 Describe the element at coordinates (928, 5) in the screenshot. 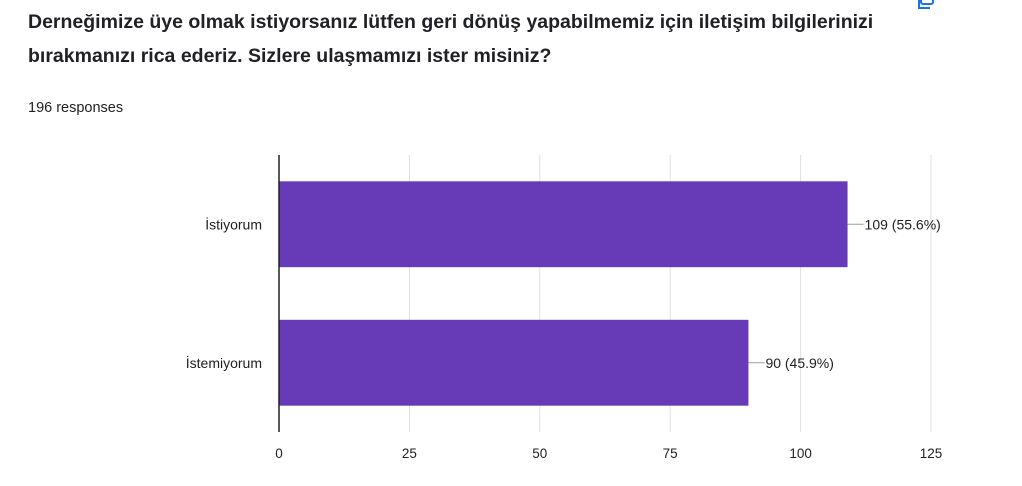

I see `copy-chart-icon` at that location.